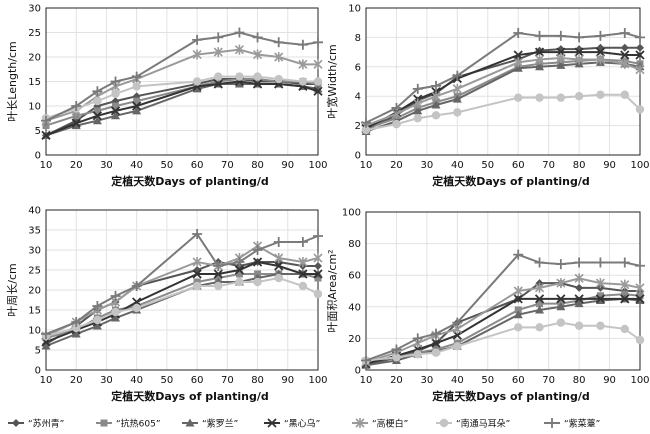 The height and width of the screenshot is (434, 650). I want to click on legend-item: “南通马耳朵”, so click(473, 424).